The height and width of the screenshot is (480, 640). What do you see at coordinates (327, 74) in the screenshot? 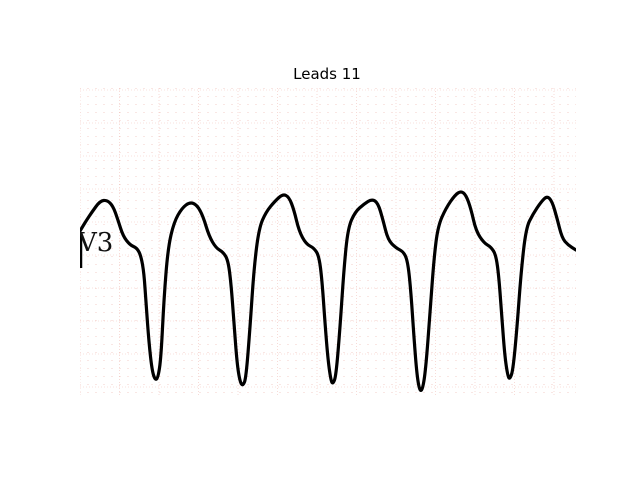
I see `figure-title: Leads 11` at bounding box center [327, 74].